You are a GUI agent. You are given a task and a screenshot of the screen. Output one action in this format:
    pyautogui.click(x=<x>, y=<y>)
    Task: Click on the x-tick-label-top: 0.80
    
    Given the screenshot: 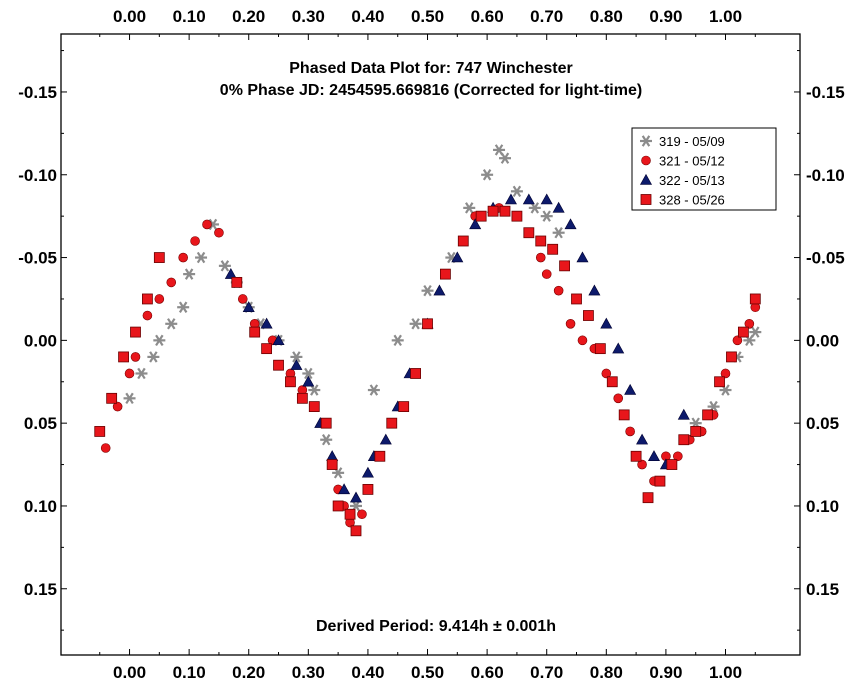 What is the action you would take?
    pyautogui.click(x=606, y=16)
    